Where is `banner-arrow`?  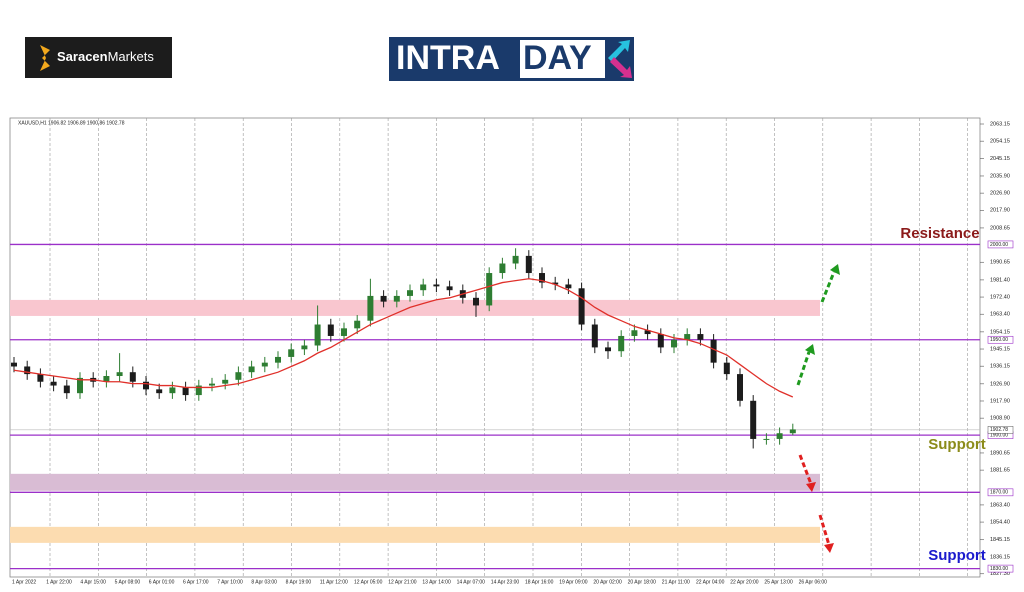 banner-arrow is located at coordinates (619, 51).